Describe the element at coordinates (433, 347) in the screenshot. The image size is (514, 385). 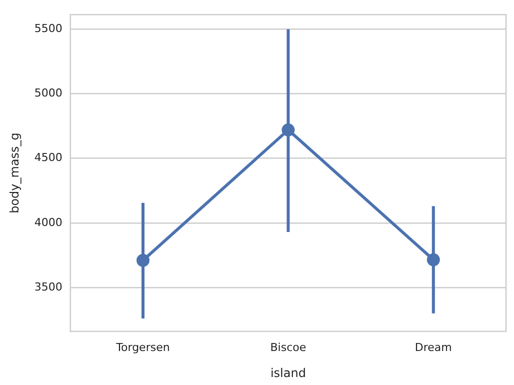
I see `x-tick-label: Dream` at that location.